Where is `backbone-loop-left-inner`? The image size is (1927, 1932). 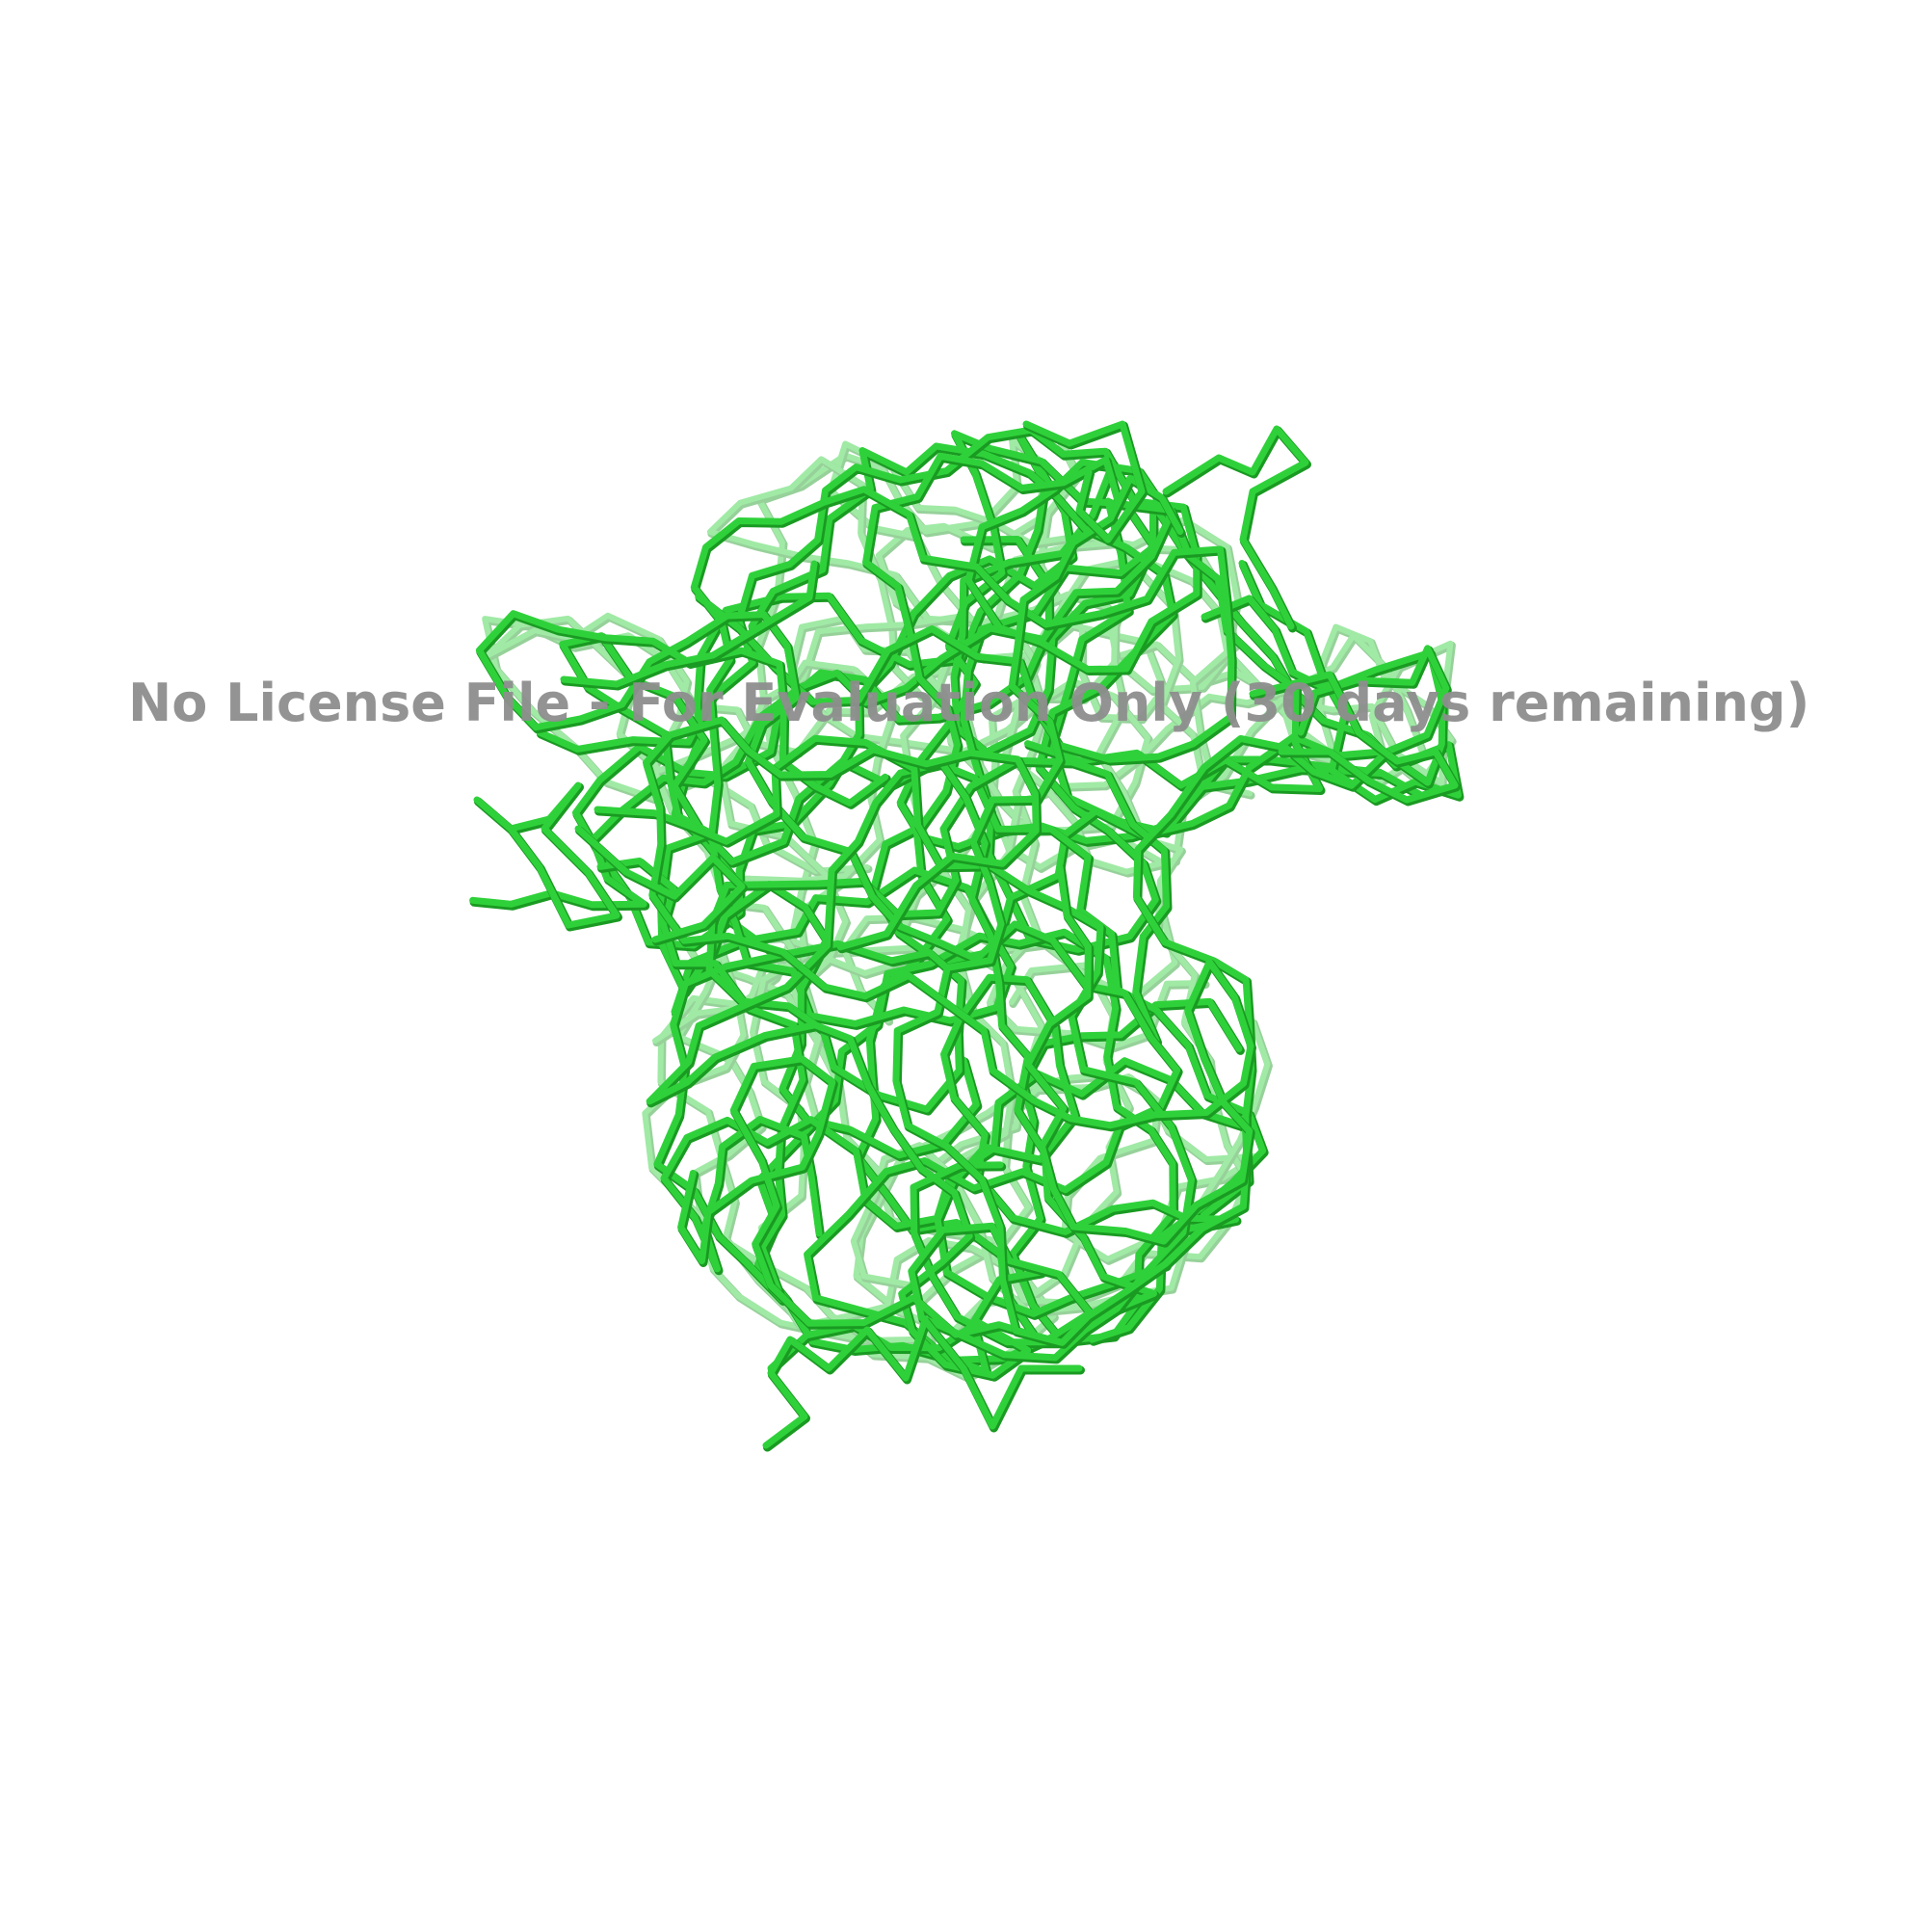
backbone-loop-left-inner is located at coordinates (660, 884).